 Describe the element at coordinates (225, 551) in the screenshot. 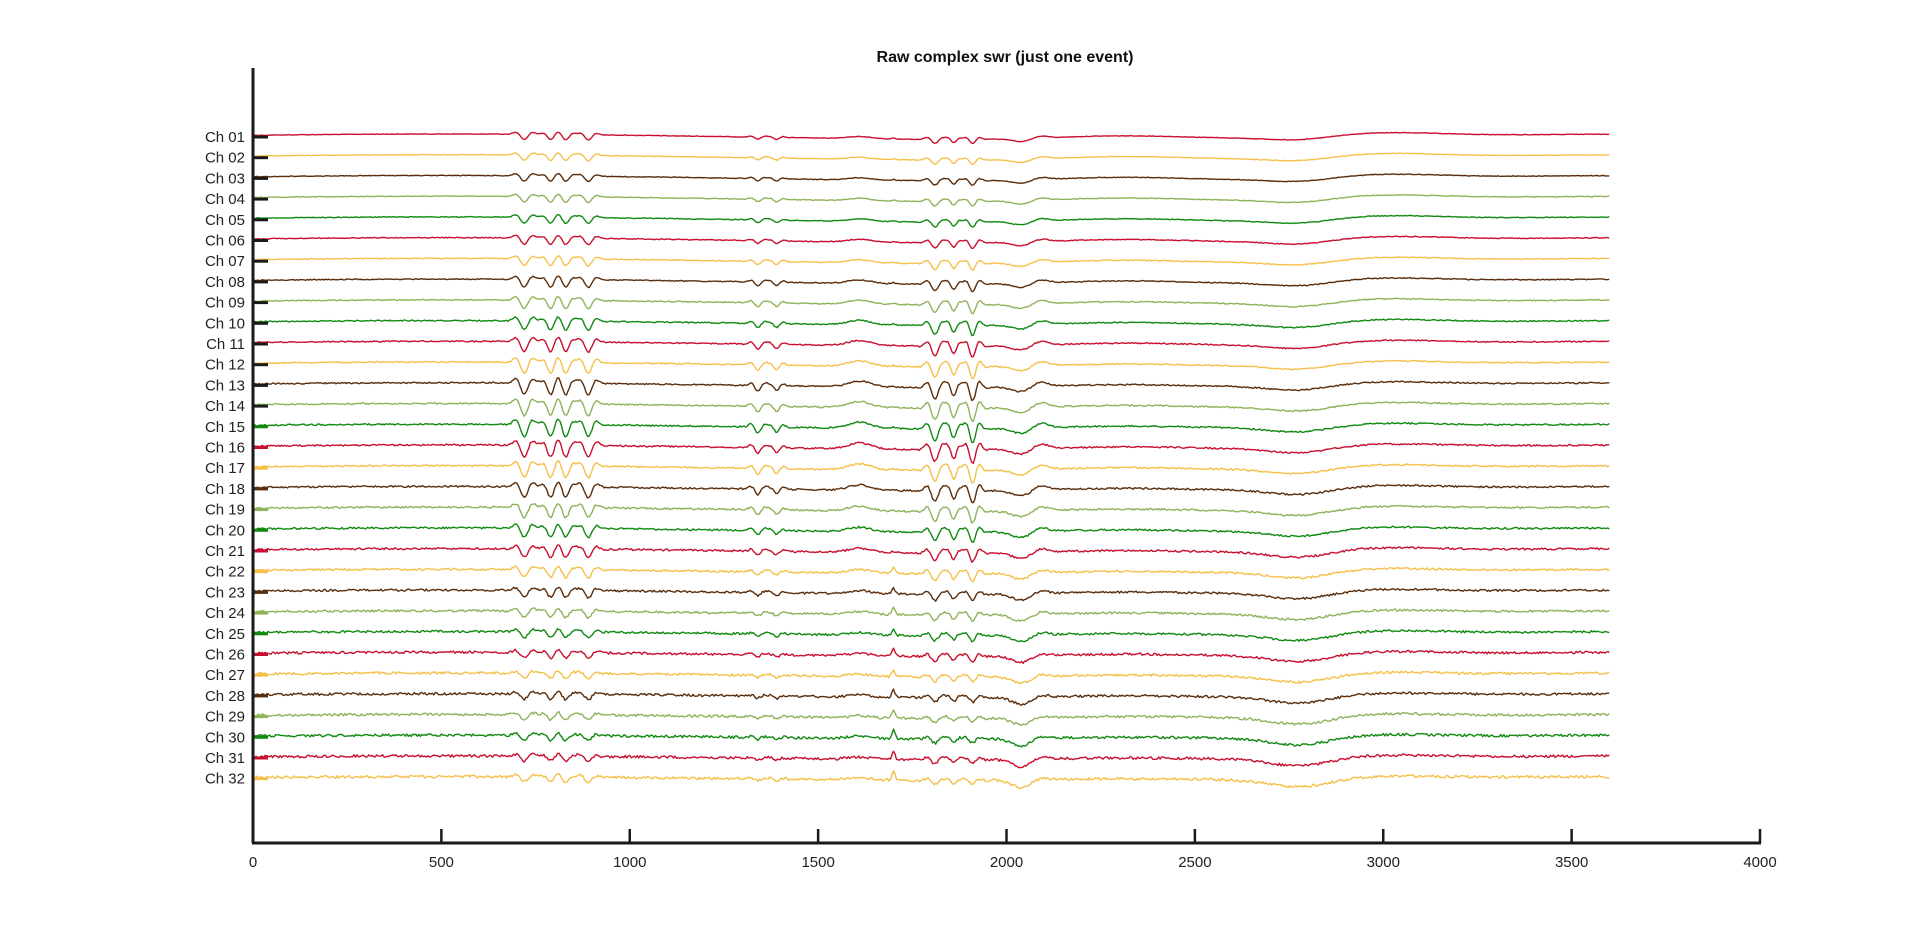

I see `channel-label: Ch 21` at that location.